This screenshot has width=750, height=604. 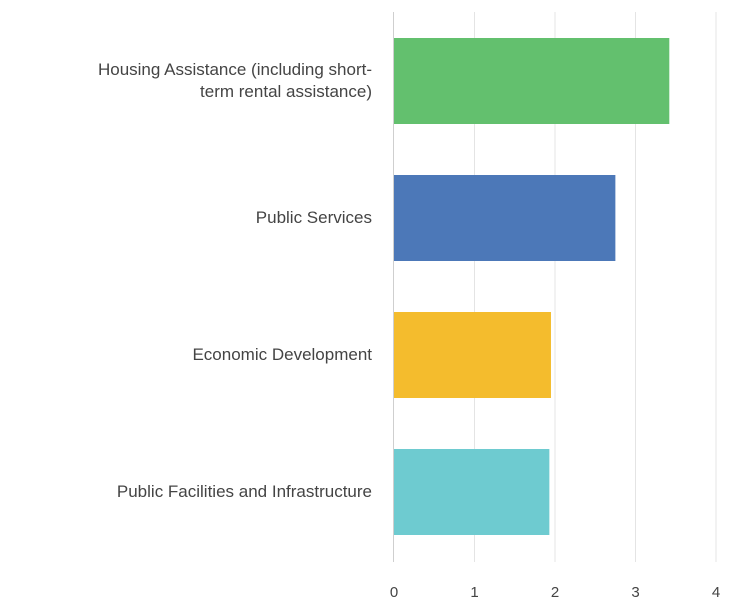 I want to click on category-label: Public Services, so click(x=313, y=217).